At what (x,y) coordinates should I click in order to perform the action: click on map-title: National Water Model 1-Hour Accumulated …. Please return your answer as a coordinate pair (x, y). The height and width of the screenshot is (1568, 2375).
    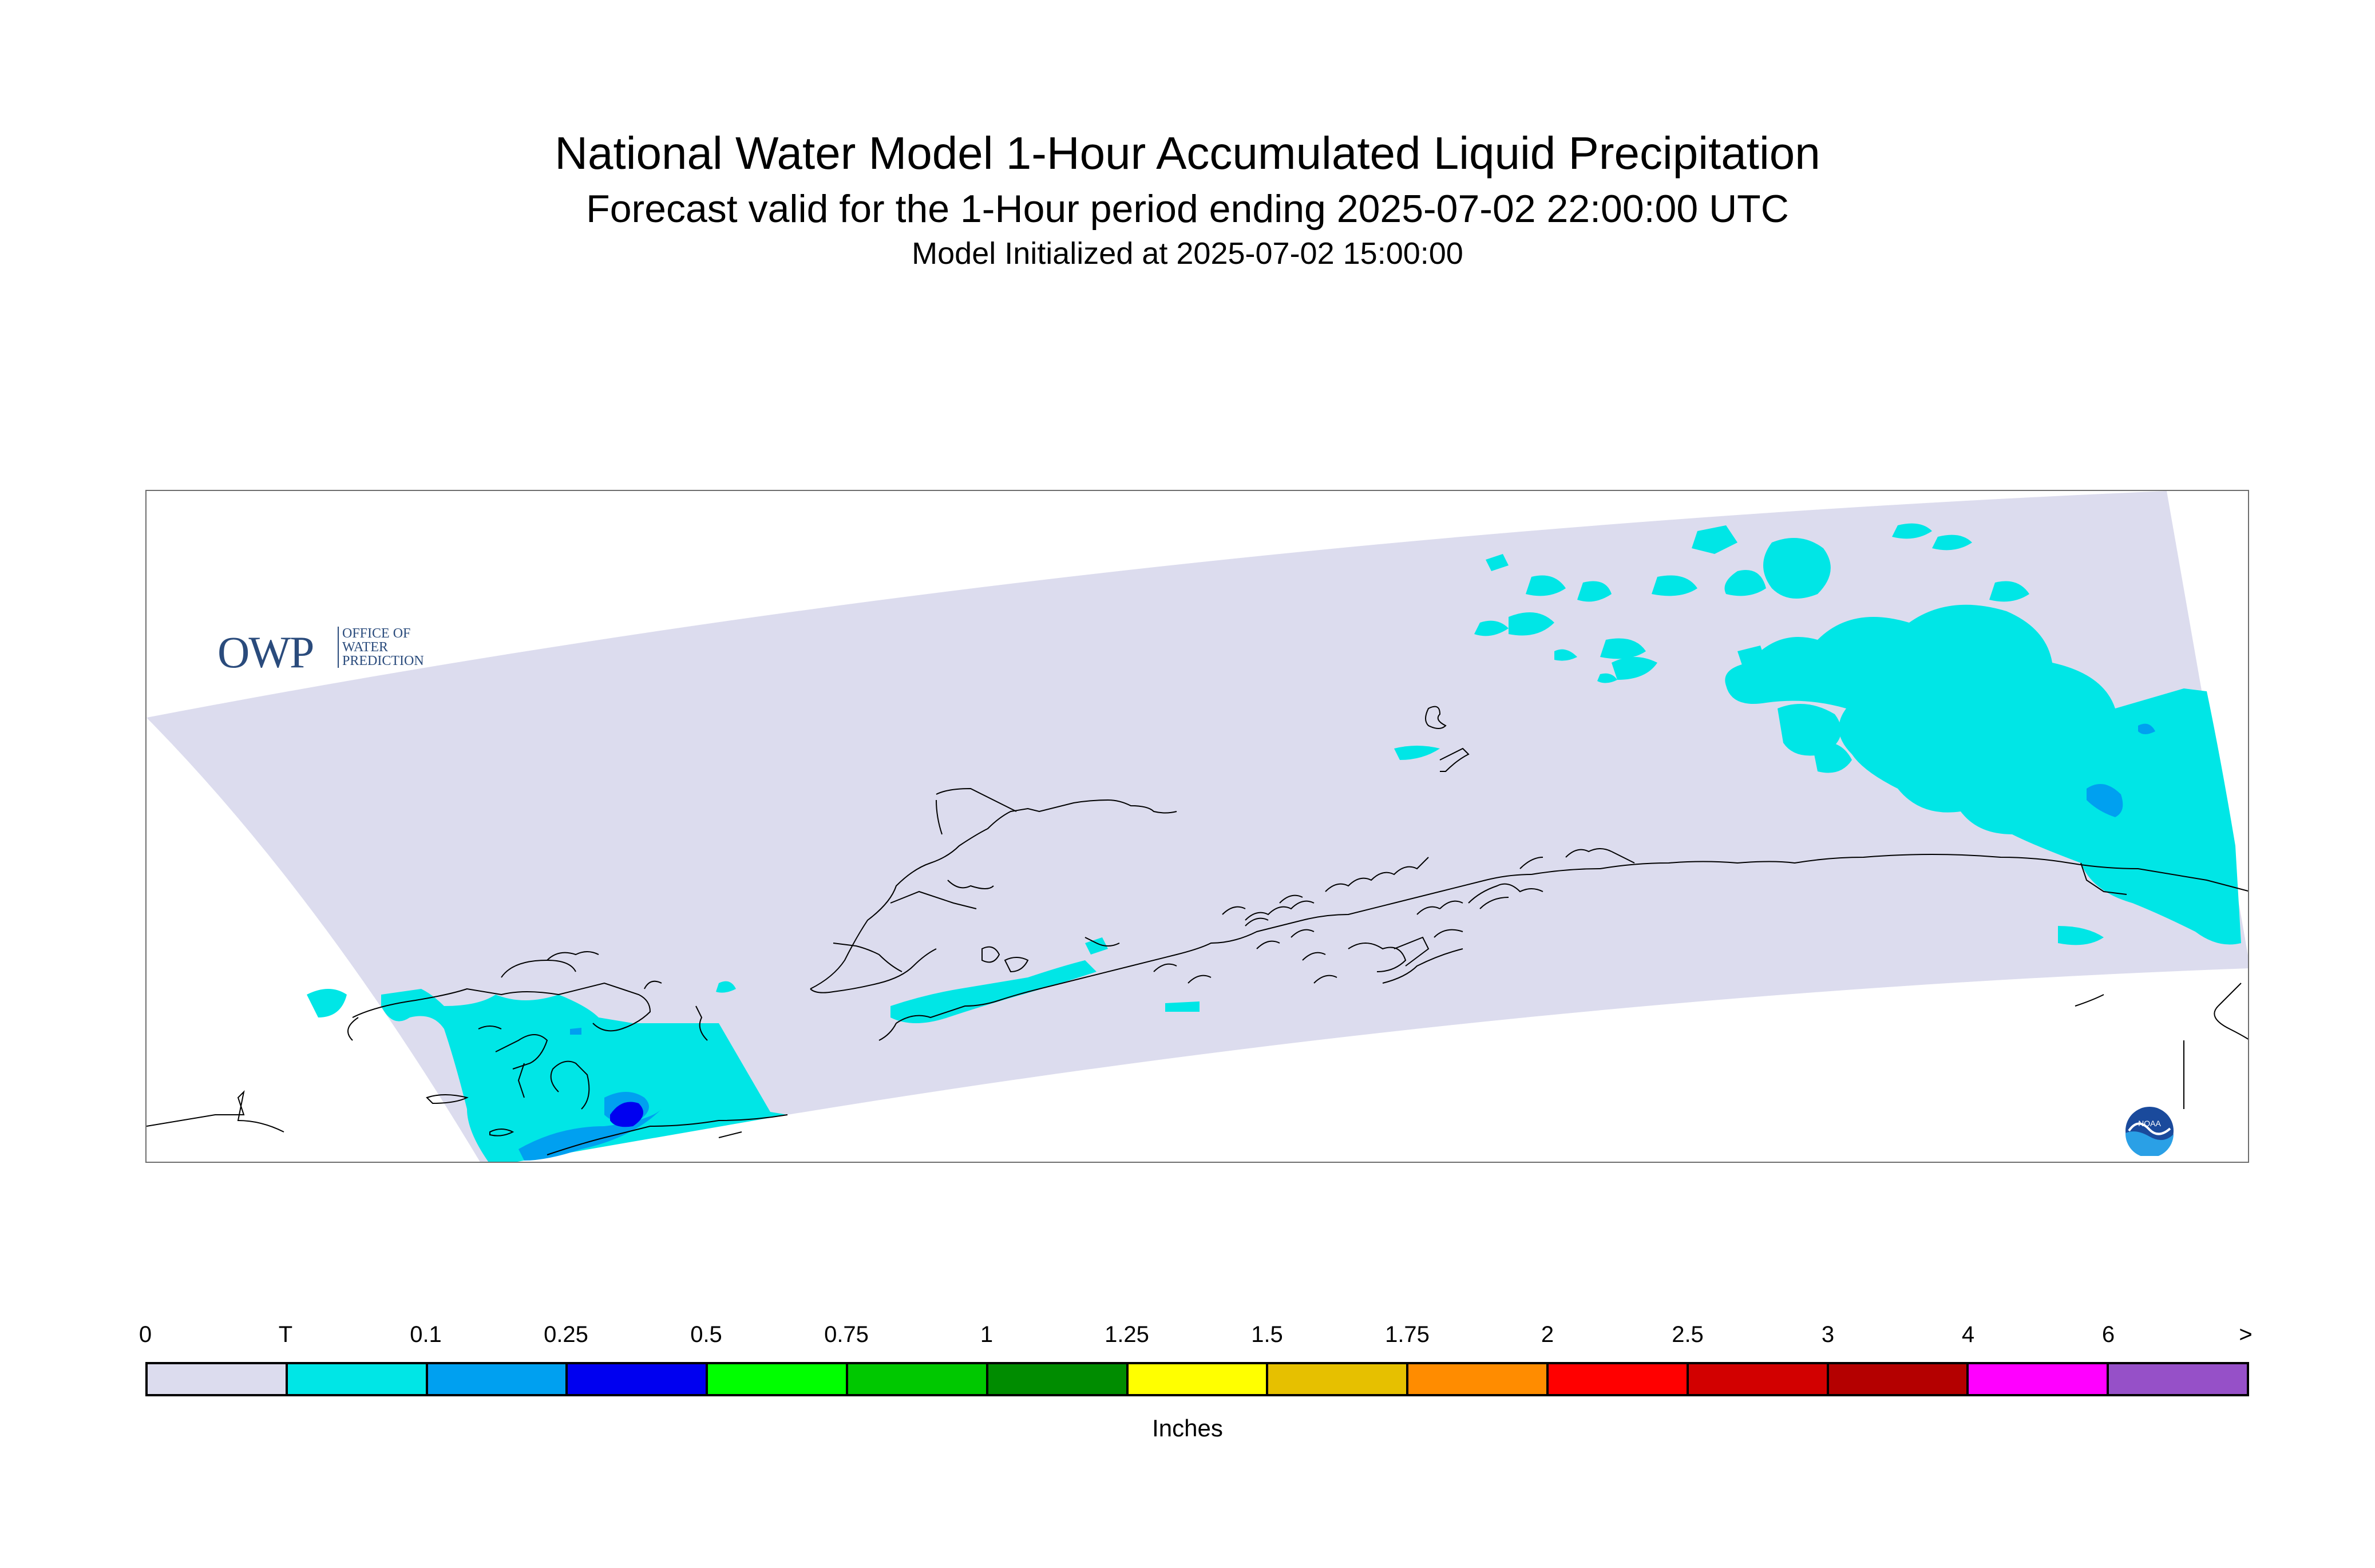
    Looking at the image, I should click on (1187, 153).